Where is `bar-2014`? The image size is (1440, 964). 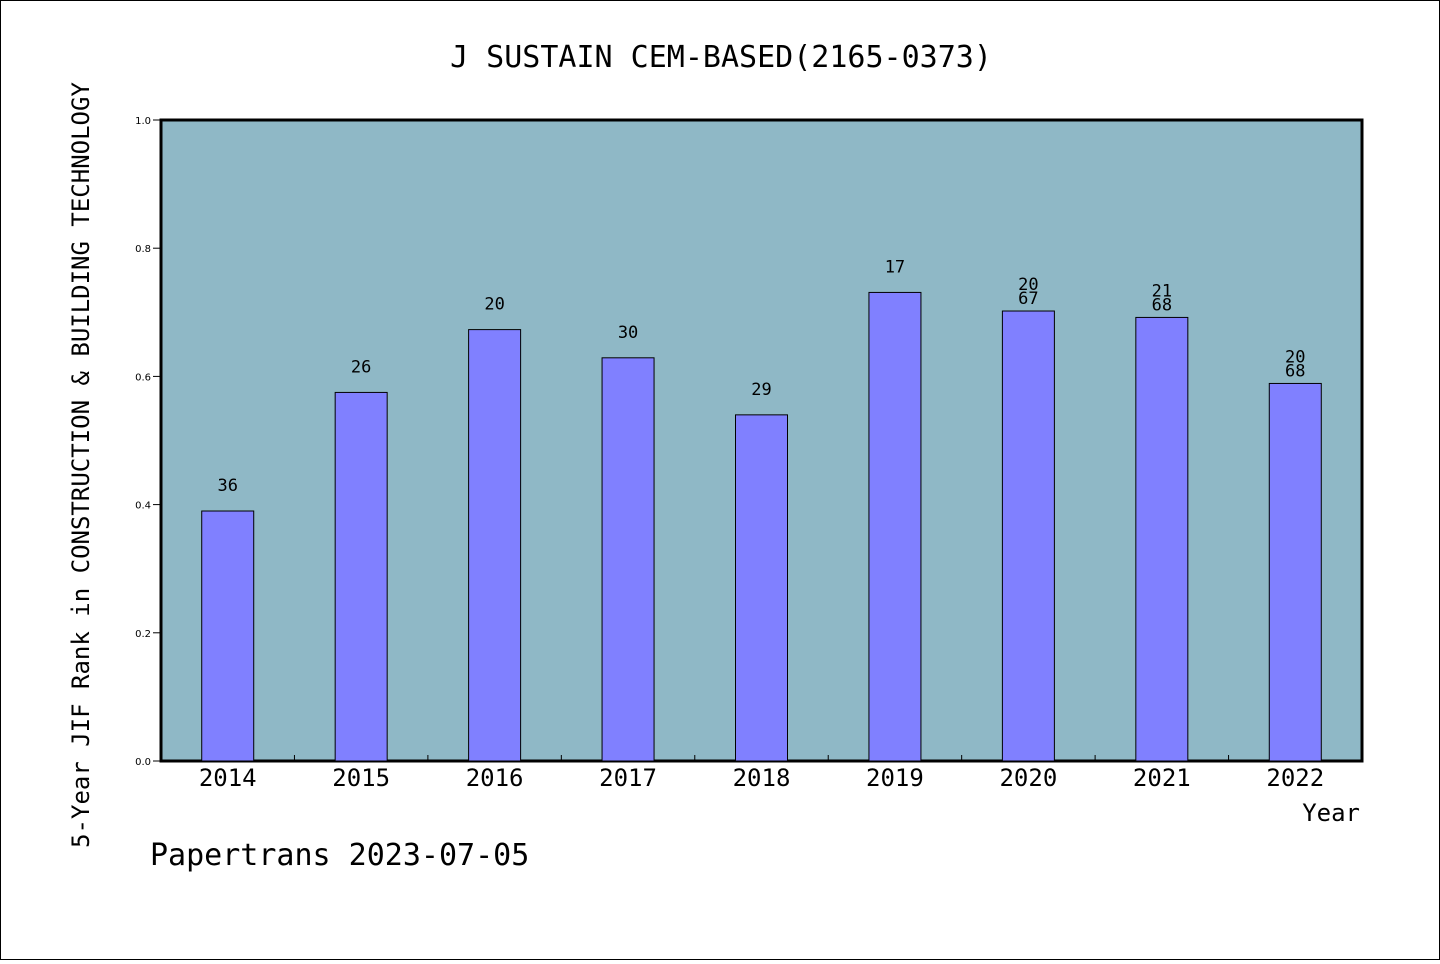 bar-2014 is located at coordinates (228, 636).